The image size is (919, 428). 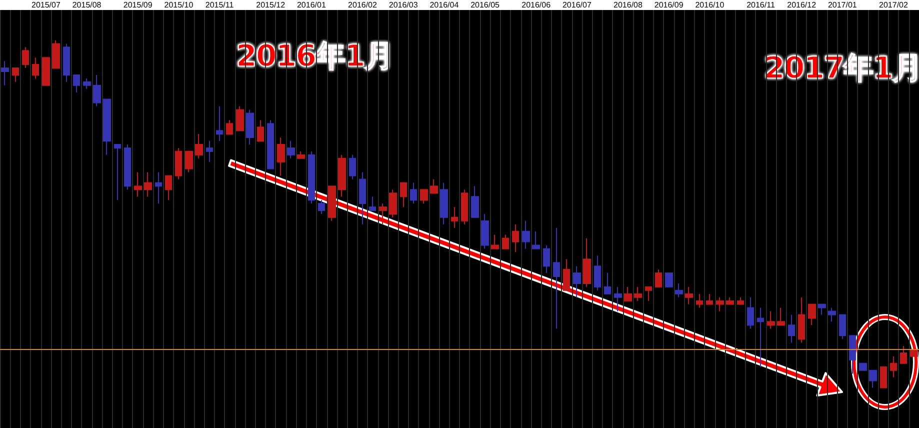 What do you see at coordinates (628, 5) in the screenshot?
I see `x-tick-label: 2016/08` at bounding box center [628, 5].